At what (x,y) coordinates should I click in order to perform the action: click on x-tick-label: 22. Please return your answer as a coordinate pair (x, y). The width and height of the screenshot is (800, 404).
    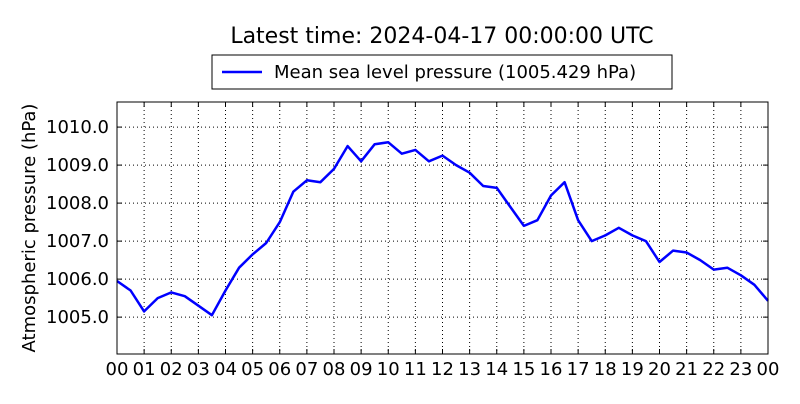
    Looking at the image, I should click on (713, 369).